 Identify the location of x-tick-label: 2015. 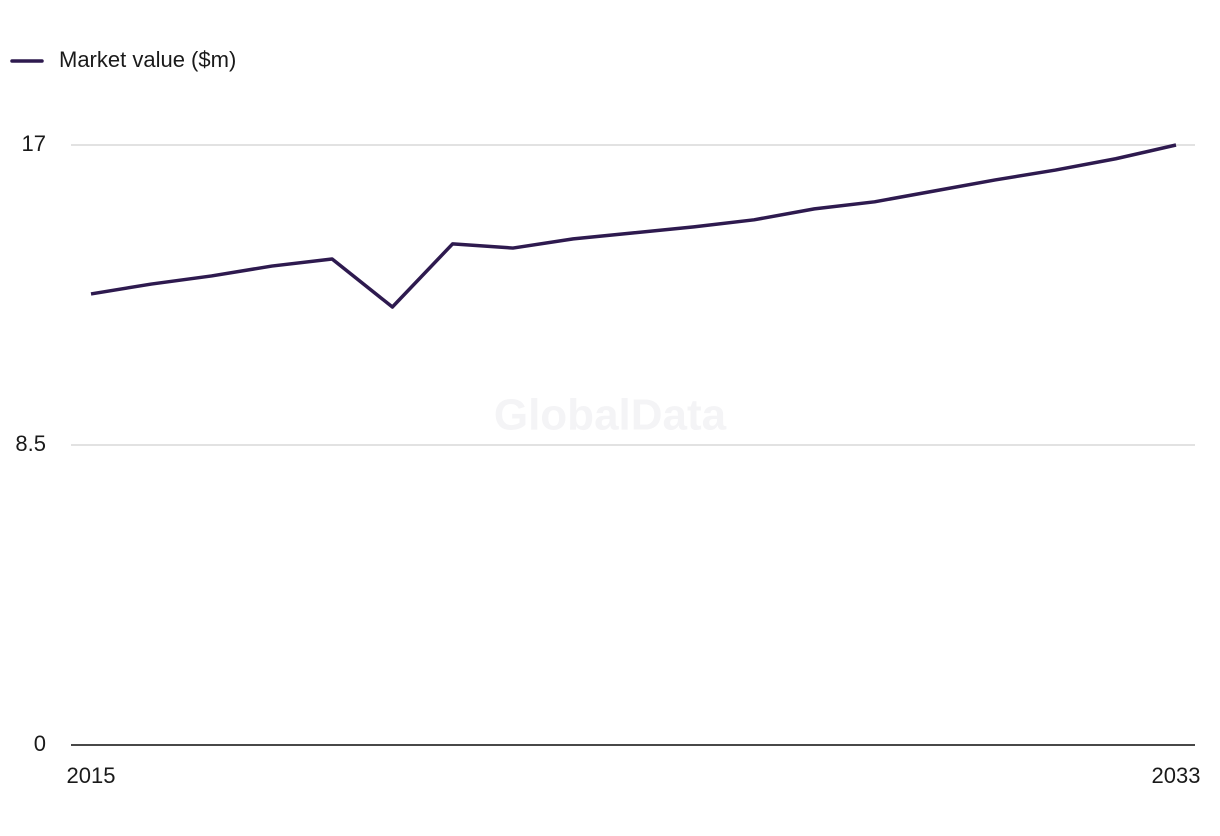
(91, 775).